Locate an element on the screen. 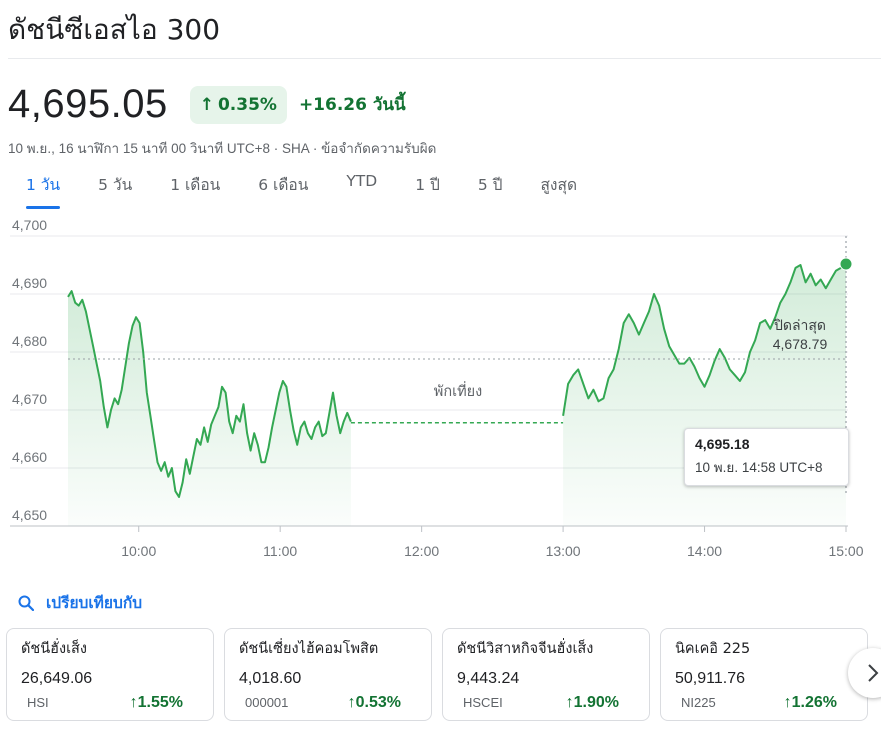 Image resolution: width=881 pixels, height=729 pixels. y-tick-label: 4,660 is located at coordinates (29, 457).